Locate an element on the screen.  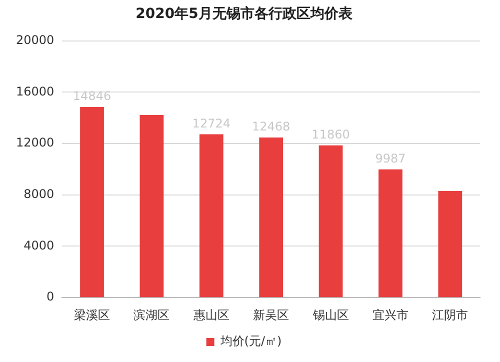
x-tick-label: 惠山区 is located at coordinates (211, 315).